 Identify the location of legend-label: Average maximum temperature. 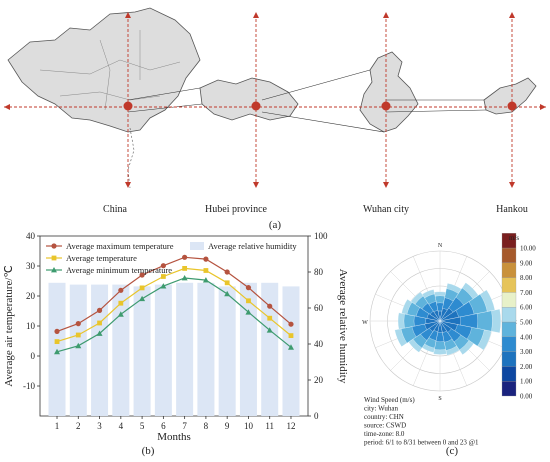
(120, 246).